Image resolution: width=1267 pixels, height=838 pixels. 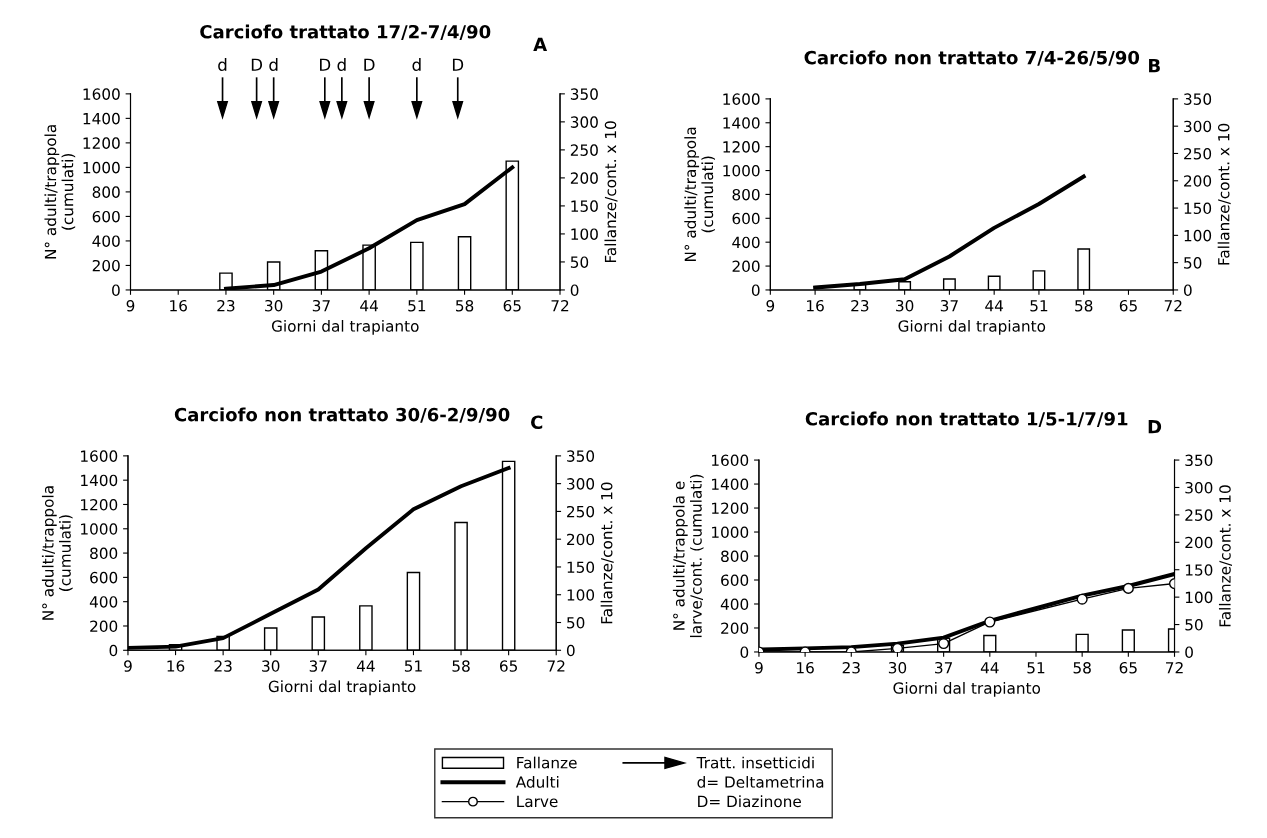 I want to click on y2-tick-label: 150, so click(x=581, y=567).